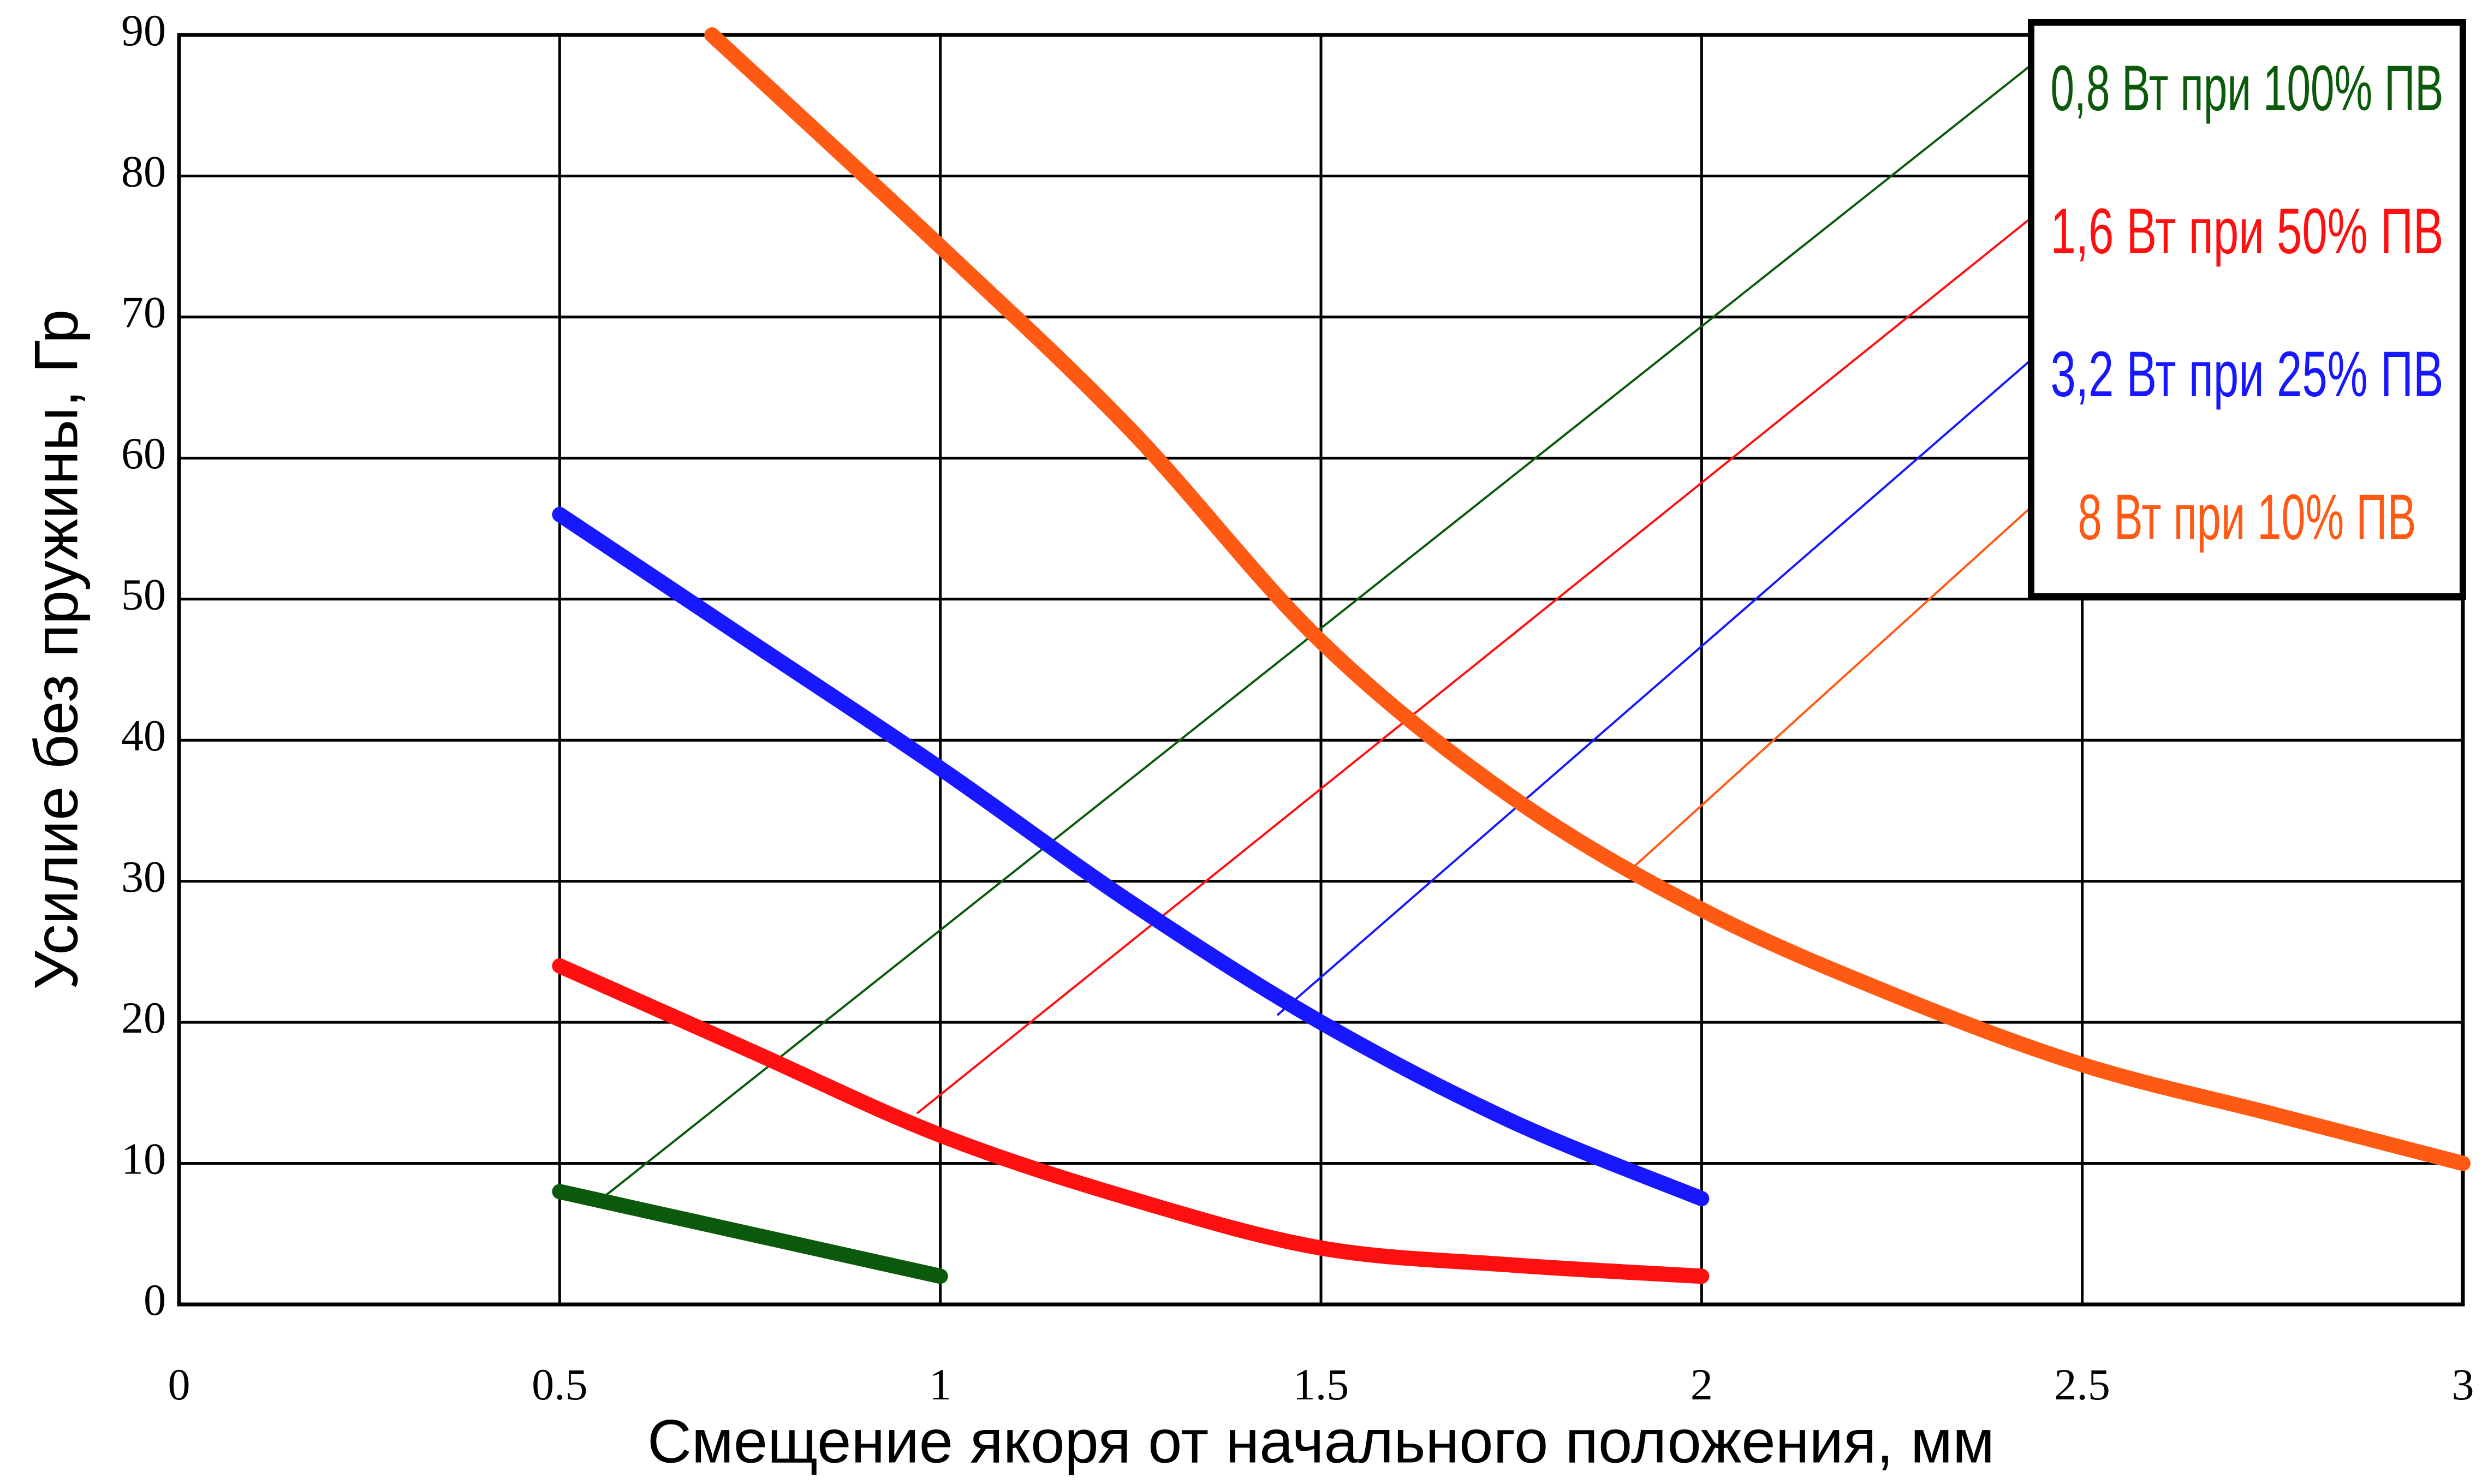  I want to click on legend-label: 0,8 Вт при 100% ПВ, so click(2247, 88).